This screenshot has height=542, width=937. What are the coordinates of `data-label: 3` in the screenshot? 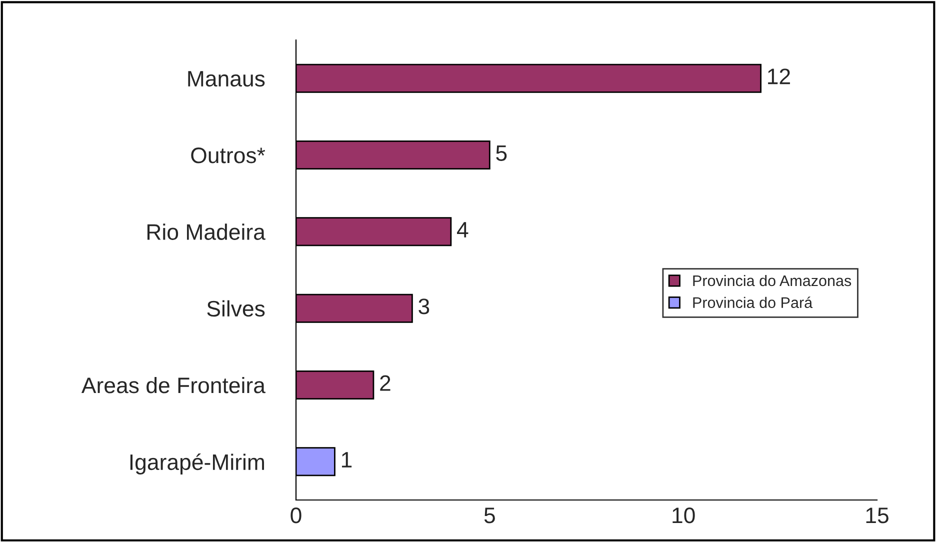 It's located at (424, 306).